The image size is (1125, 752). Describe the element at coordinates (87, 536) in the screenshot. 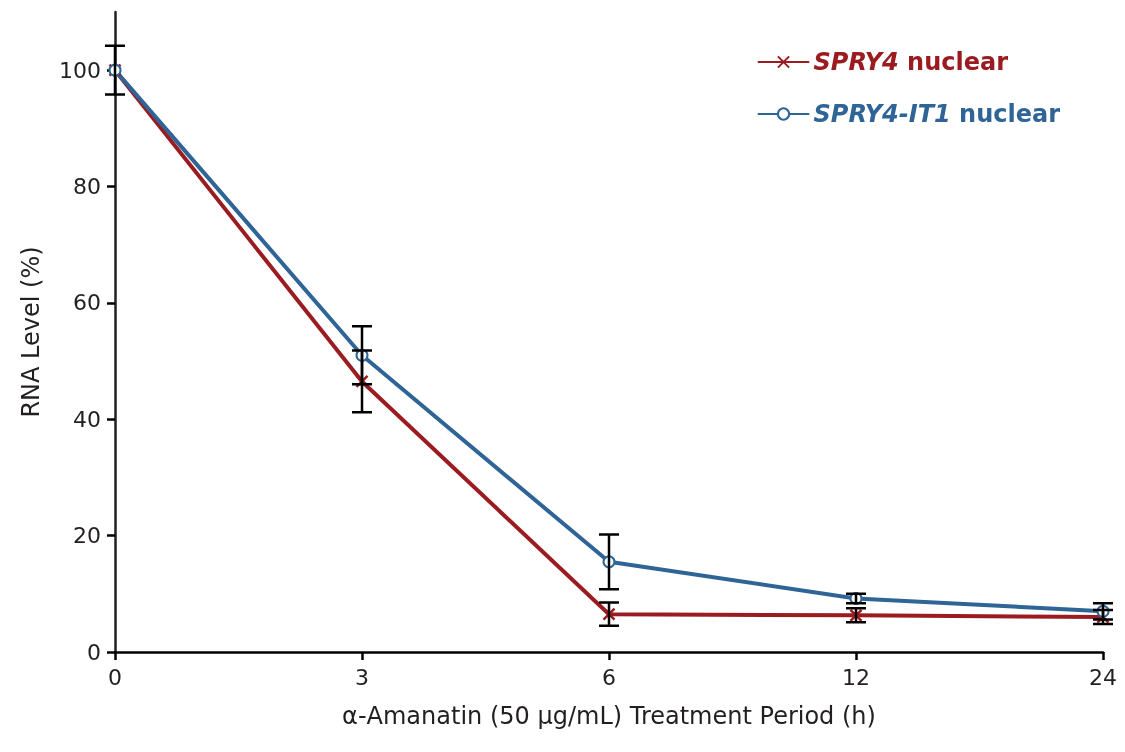

I see `y-tick-label: 20` at that location.